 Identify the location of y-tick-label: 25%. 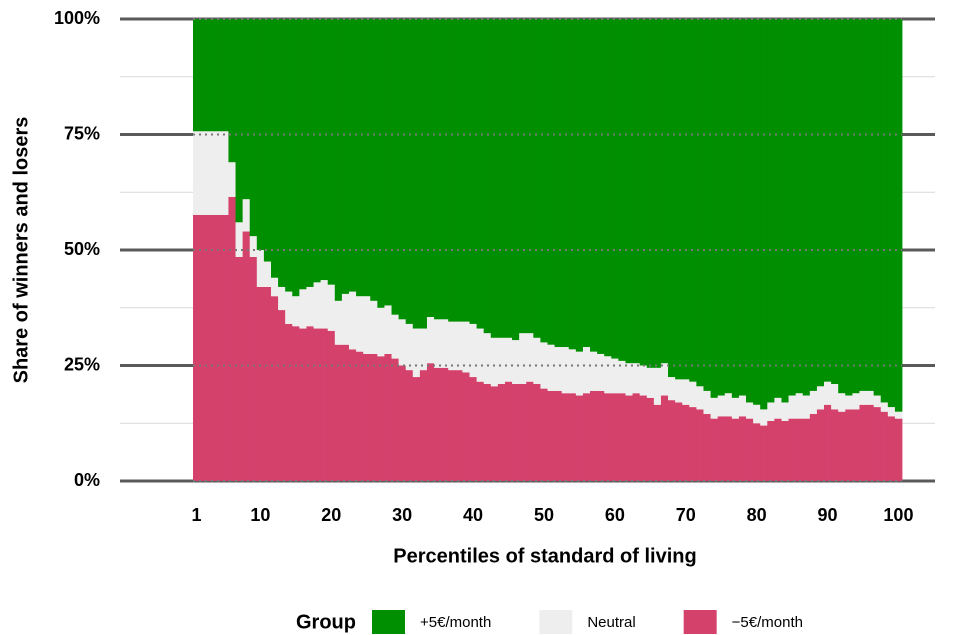
(82, 364).